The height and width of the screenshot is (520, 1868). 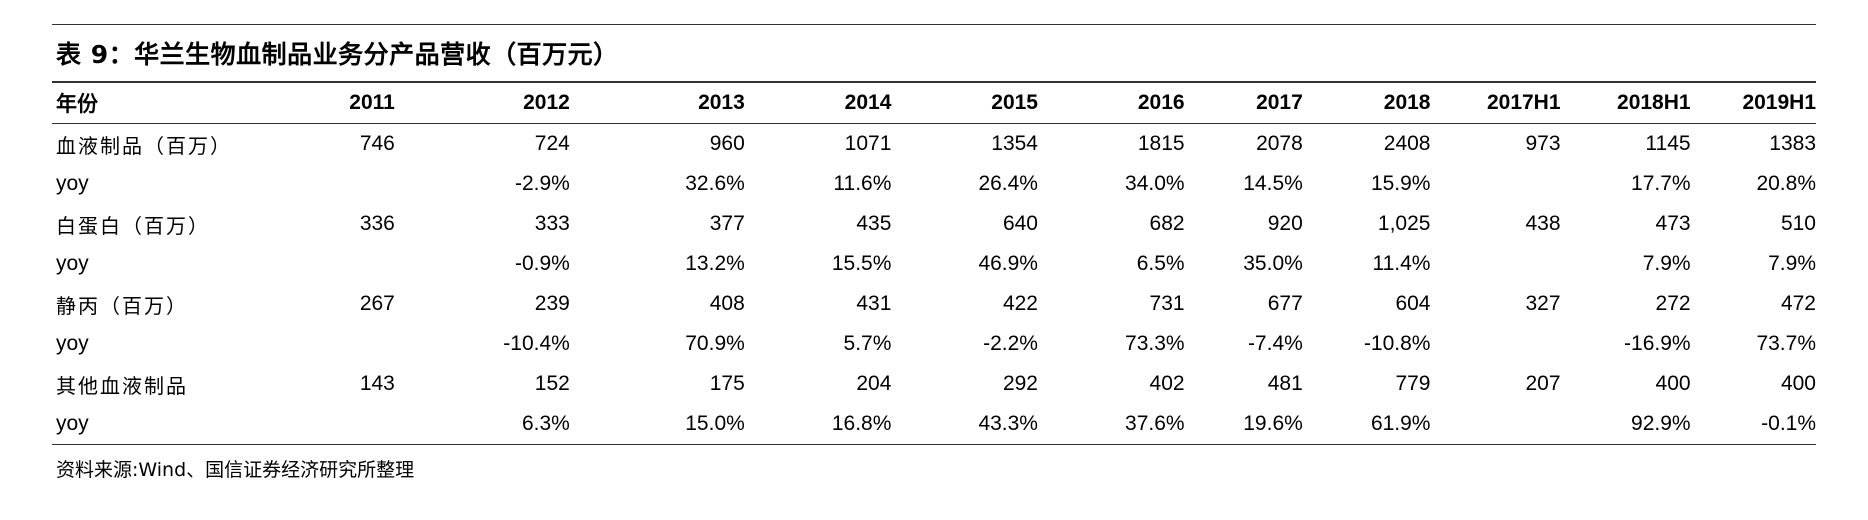 What do you see at coordinates (377, 223) in the screenshot?
I see `table-cell: 336` at bounding box center [377, 223].